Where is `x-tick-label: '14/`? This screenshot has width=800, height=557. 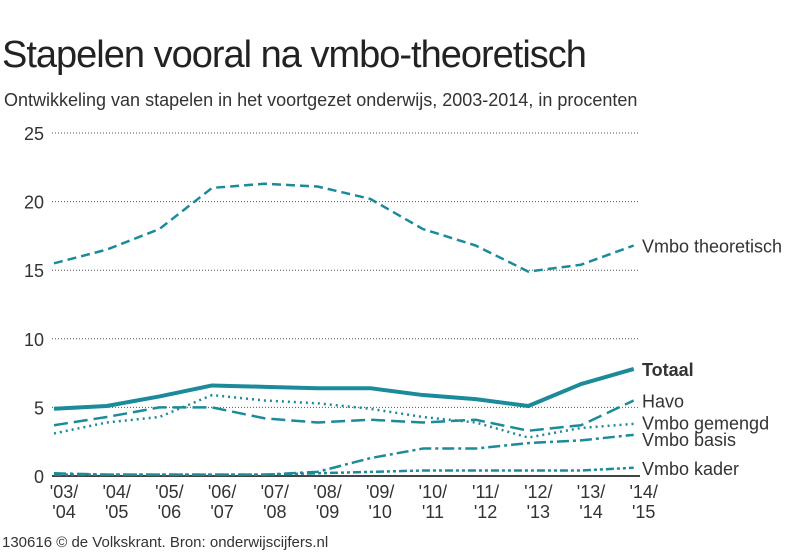
x-tick-label: '14/ is located at coordinates (643, 492).